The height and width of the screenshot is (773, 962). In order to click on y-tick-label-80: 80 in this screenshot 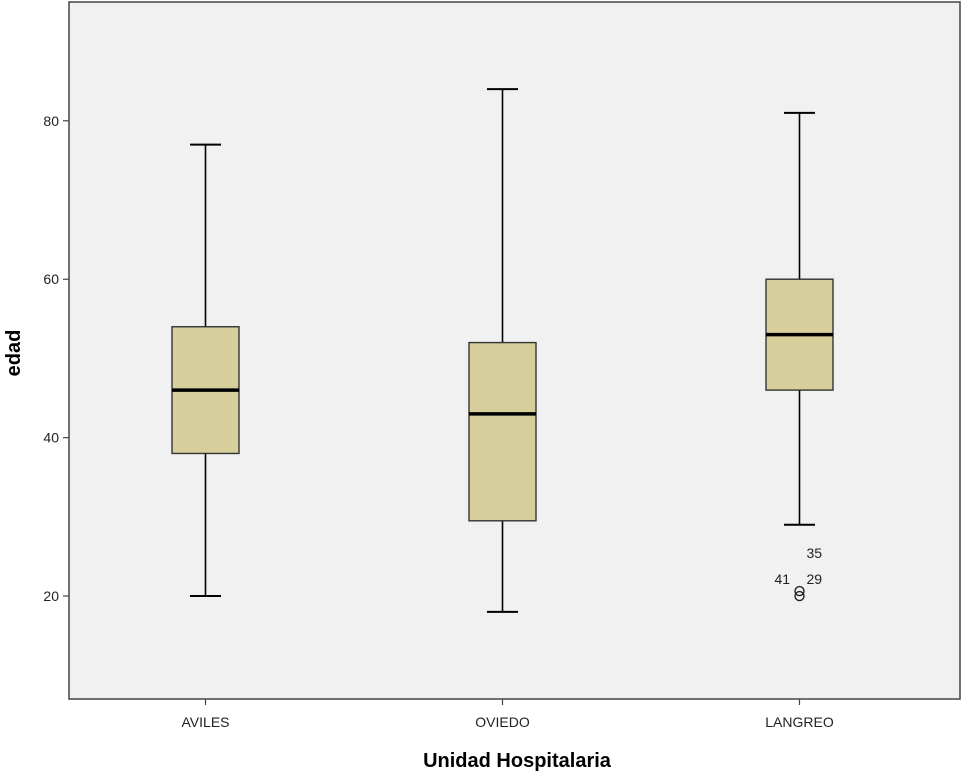, I will do `click(51, 121)`.